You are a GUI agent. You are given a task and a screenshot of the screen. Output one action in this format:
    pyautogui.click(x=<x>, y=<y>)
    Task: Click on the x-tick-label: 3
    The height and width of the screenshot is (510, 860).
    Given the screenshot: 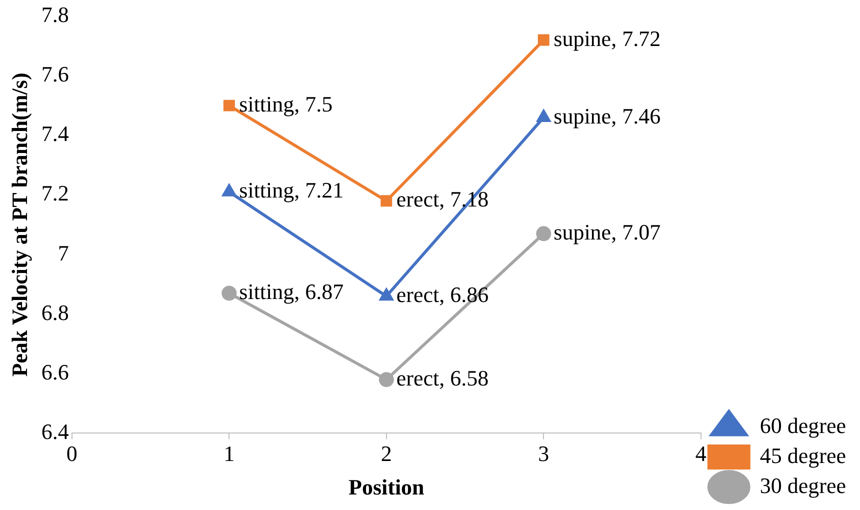 What is the action you would take?
    pyautogui.click(x=544, y=453)
    